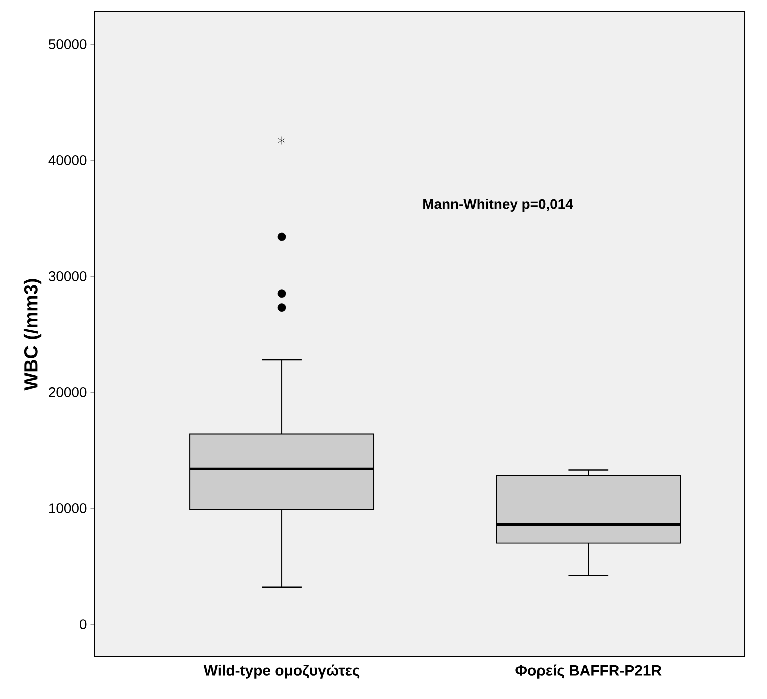 The height and width of the screenshot is (699, 767). What do you see at coordinates (68, 45) in the screenshot?
I see `y-tick-label: 50000` at bounding box center [68, 45].